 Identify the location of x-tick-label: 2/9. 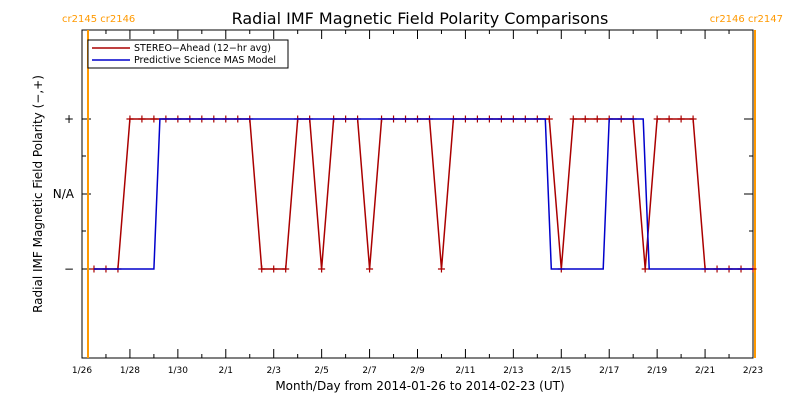
(417, 371).